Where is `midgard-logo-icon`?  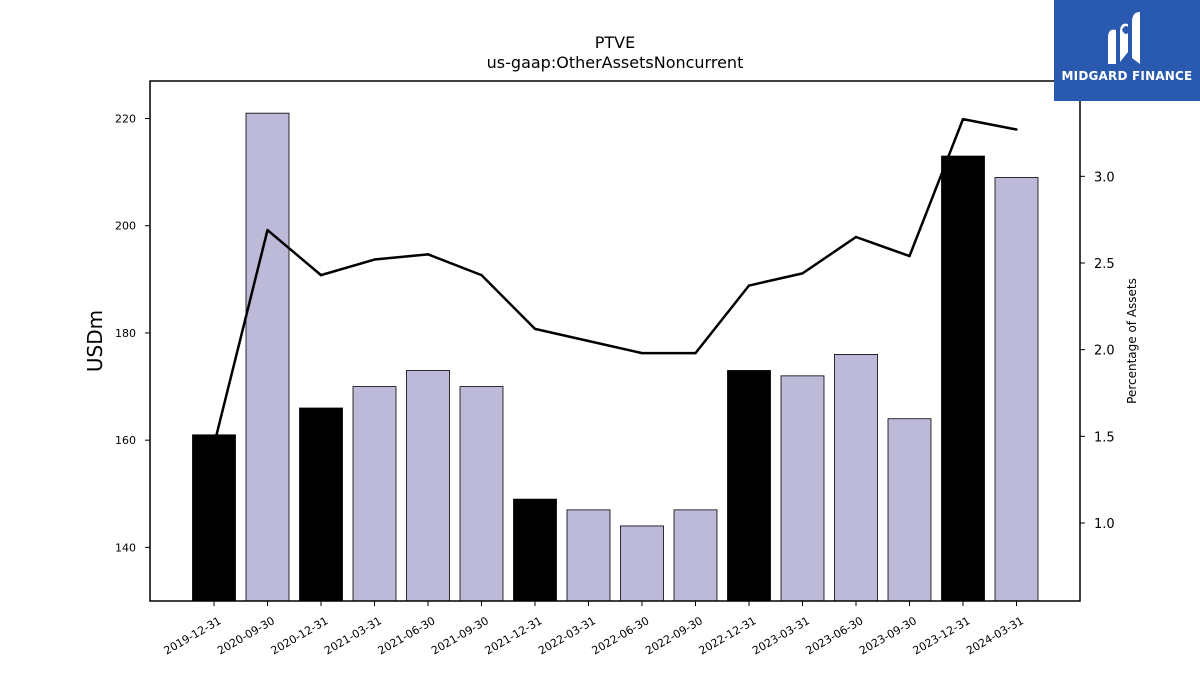
midgard-logo-icon is located at coordinates (1124, 38).